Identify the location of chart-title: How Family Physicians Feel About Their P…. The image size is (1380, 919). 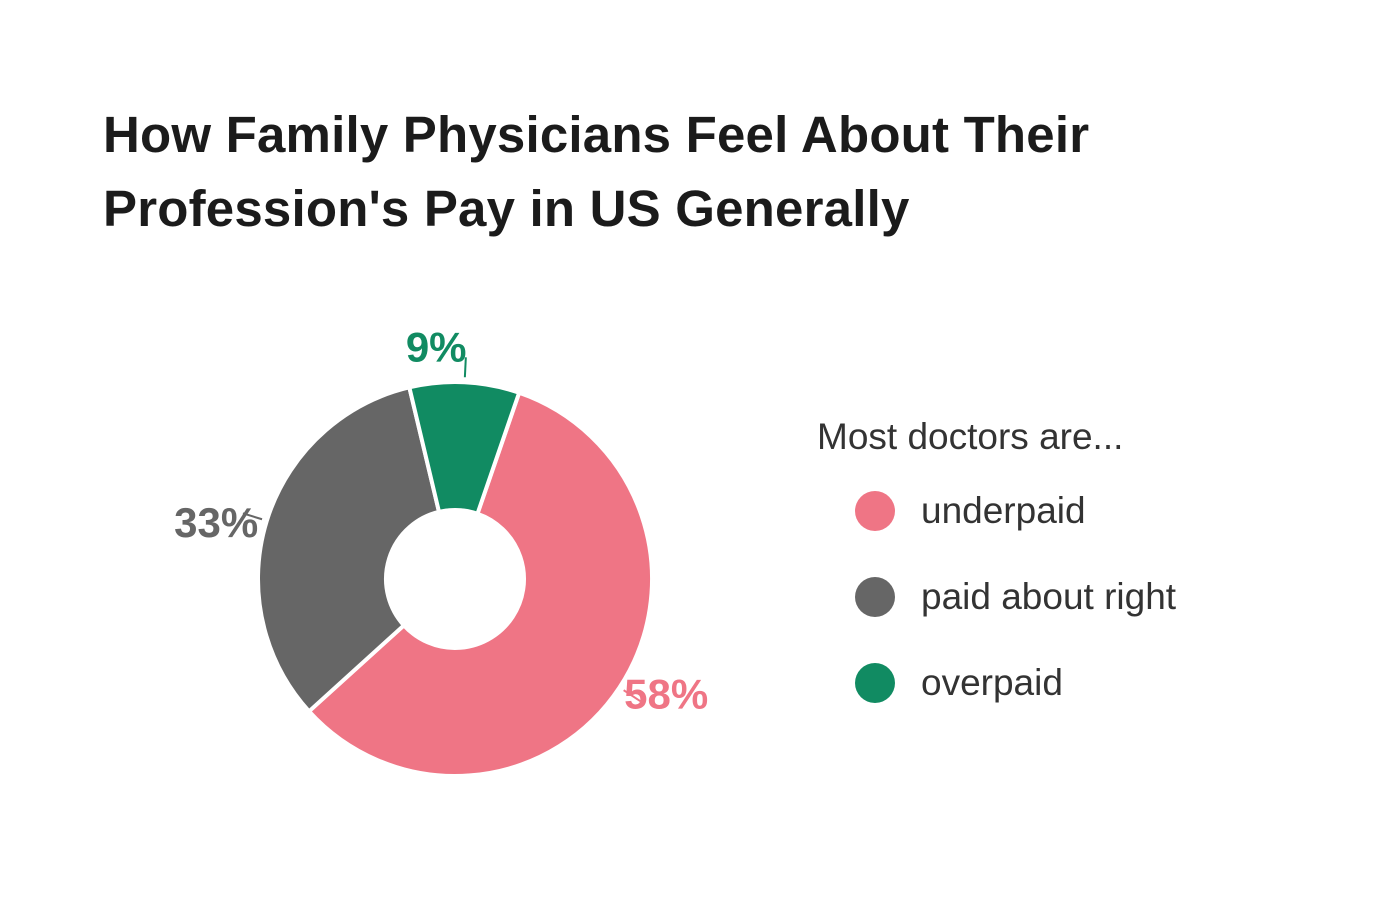
(693, 172).